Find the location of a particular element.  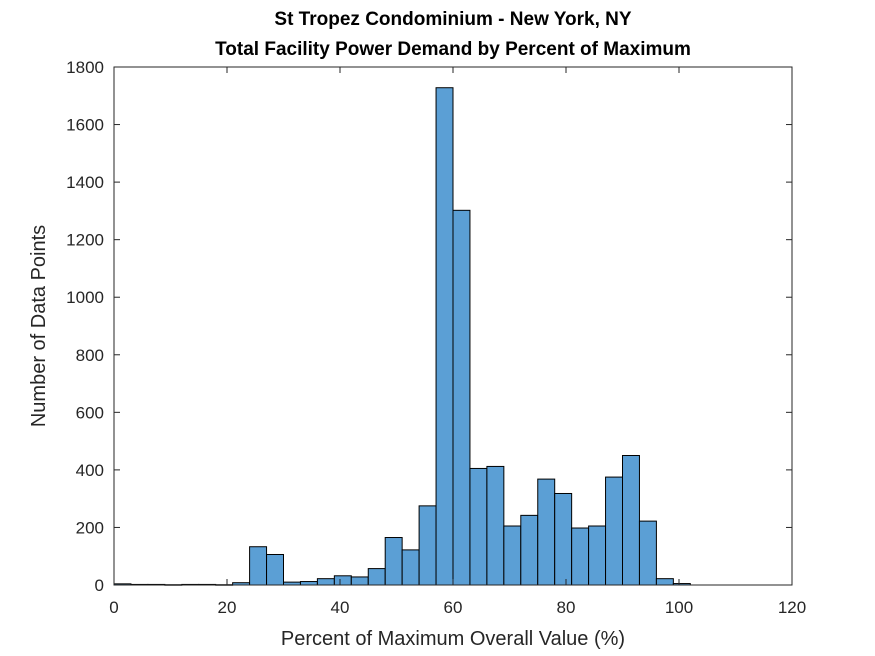

y-tick-label: 1200 is located at coordinates (85, 240).